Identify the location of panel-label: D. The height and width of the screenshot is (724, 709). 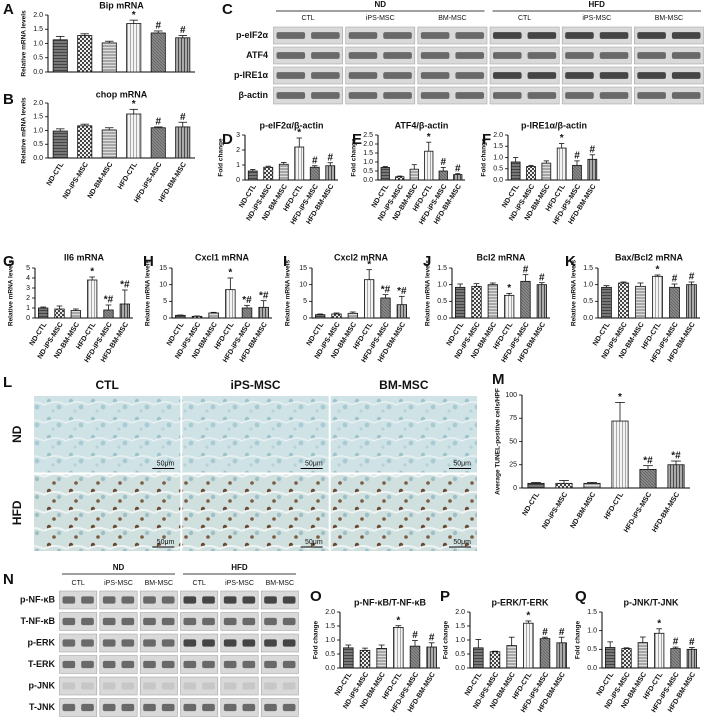
(227, 139).